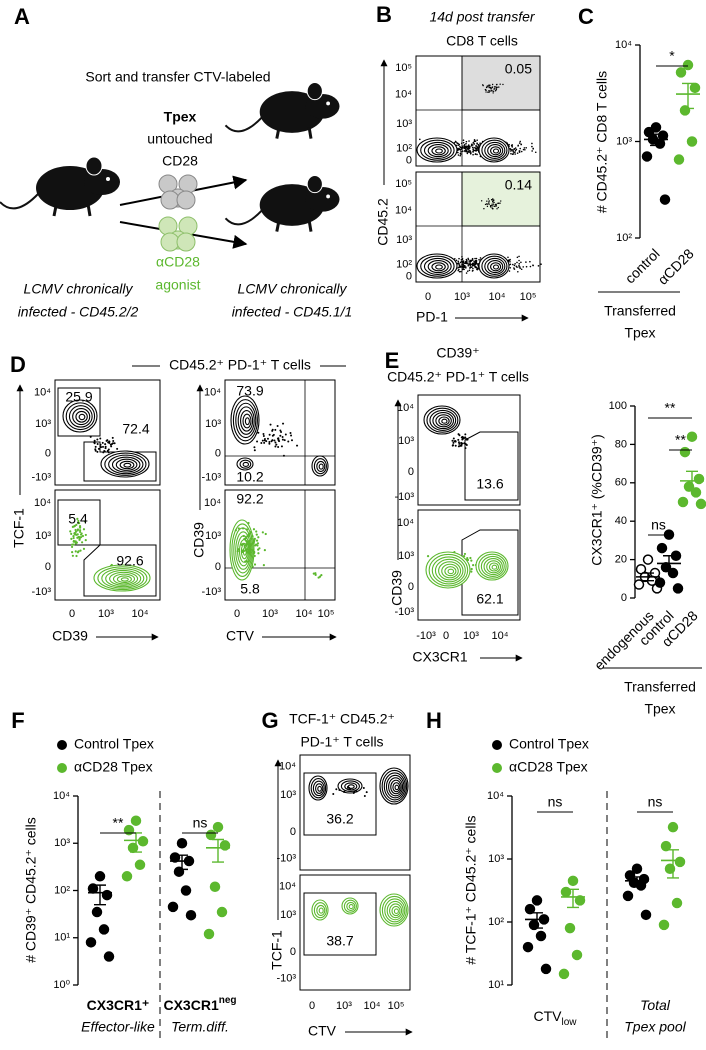  What do you see at coordinates (43, 424) in the screenshot?
I see `y-tick-label: 10³` at bounding box center [43, 424].